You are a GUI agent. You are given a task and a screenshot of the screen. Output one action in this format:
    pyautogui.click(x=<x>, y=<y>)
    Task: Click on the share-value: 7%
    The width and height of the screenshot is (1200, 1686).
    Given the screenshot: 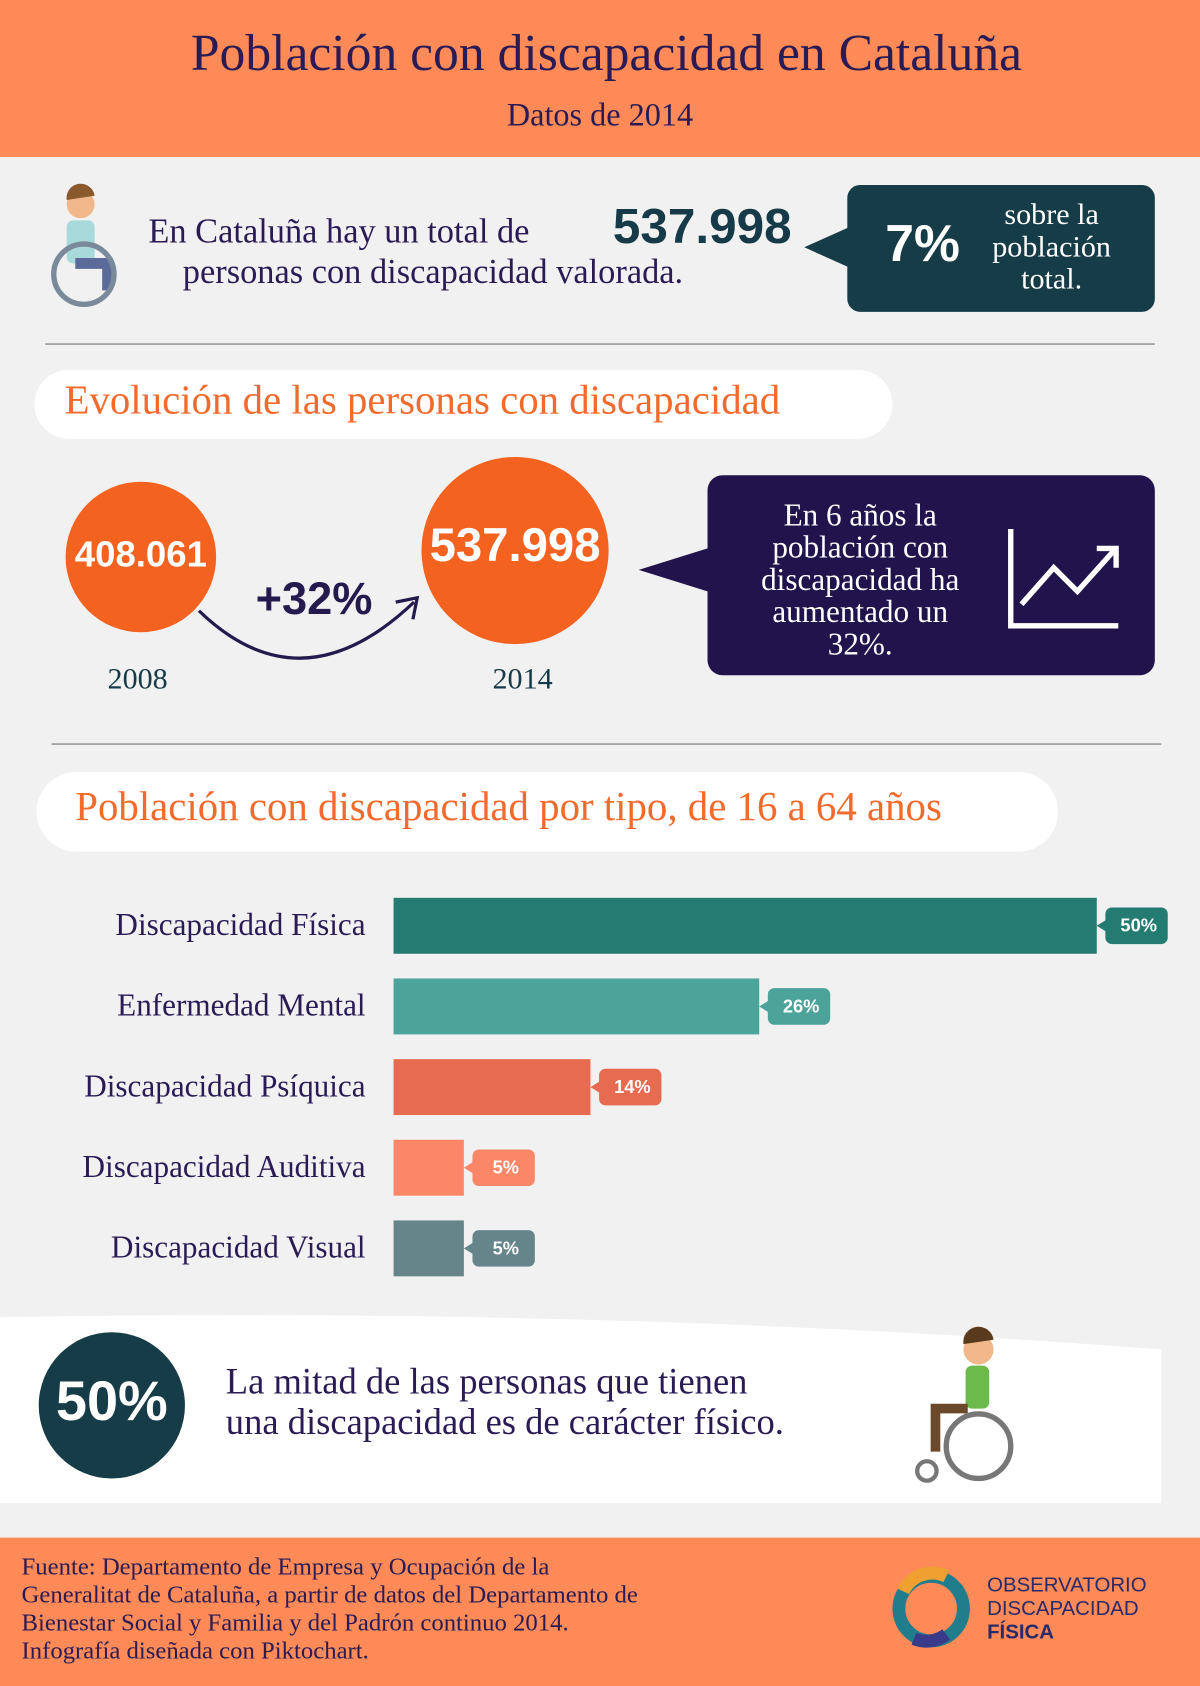 What is the action you would take?
    pyautogui.click(x=922, y=243)
    